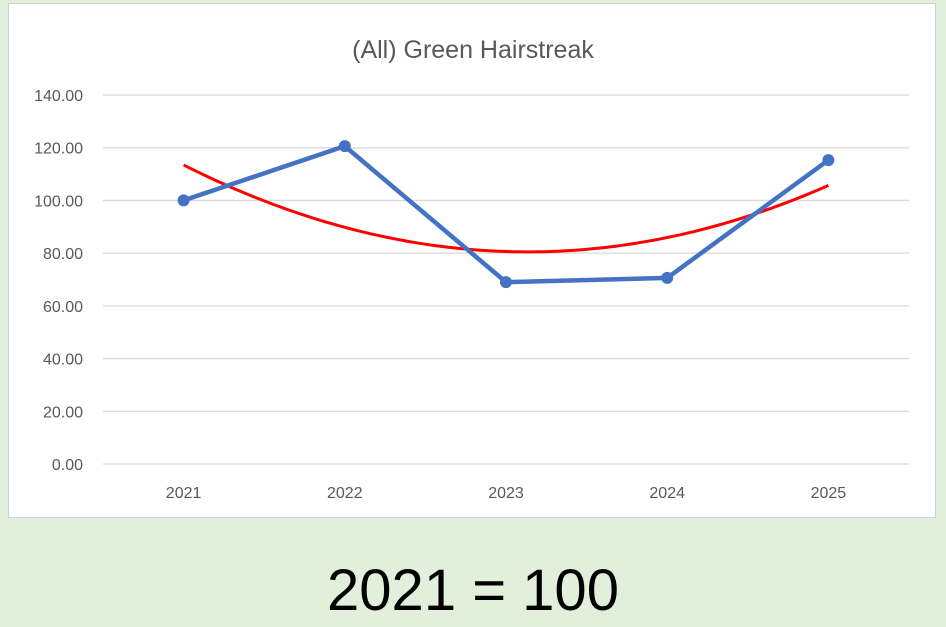 The height and width of the screenshot is (627, 946). Describe the element at coordinates (63, 360) in the screenshot. I see `y-tick-label: 40.00` at that location.